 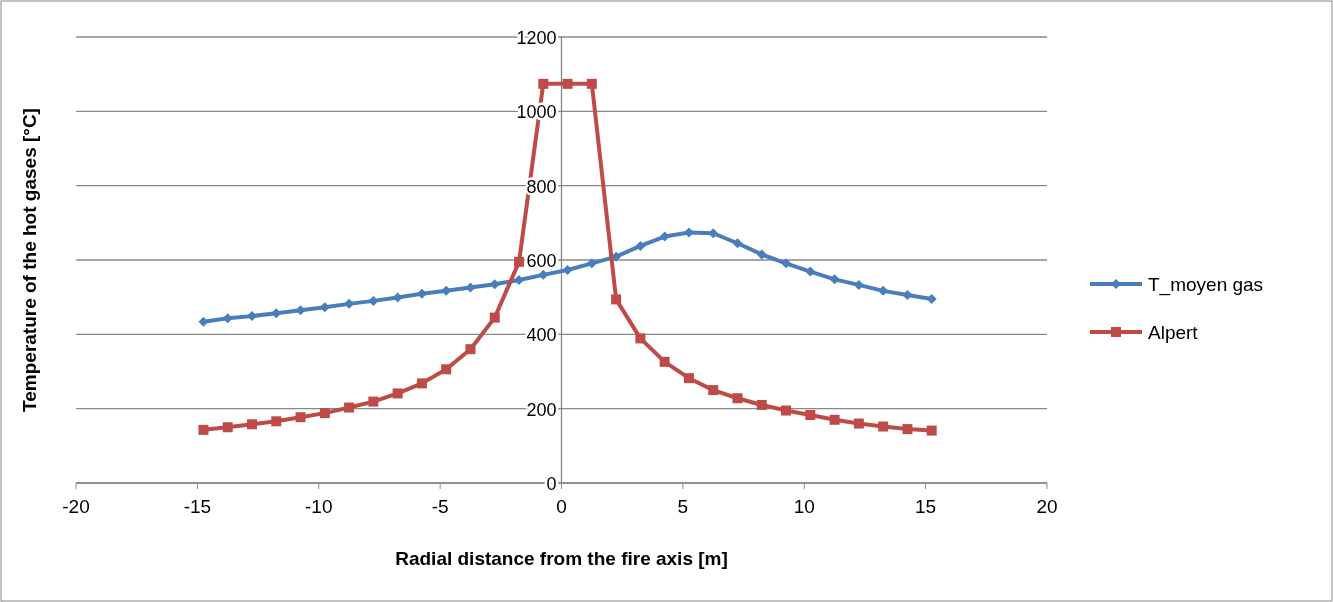 I want to click on x-tick-label: 10, so click(x=804, y=506).